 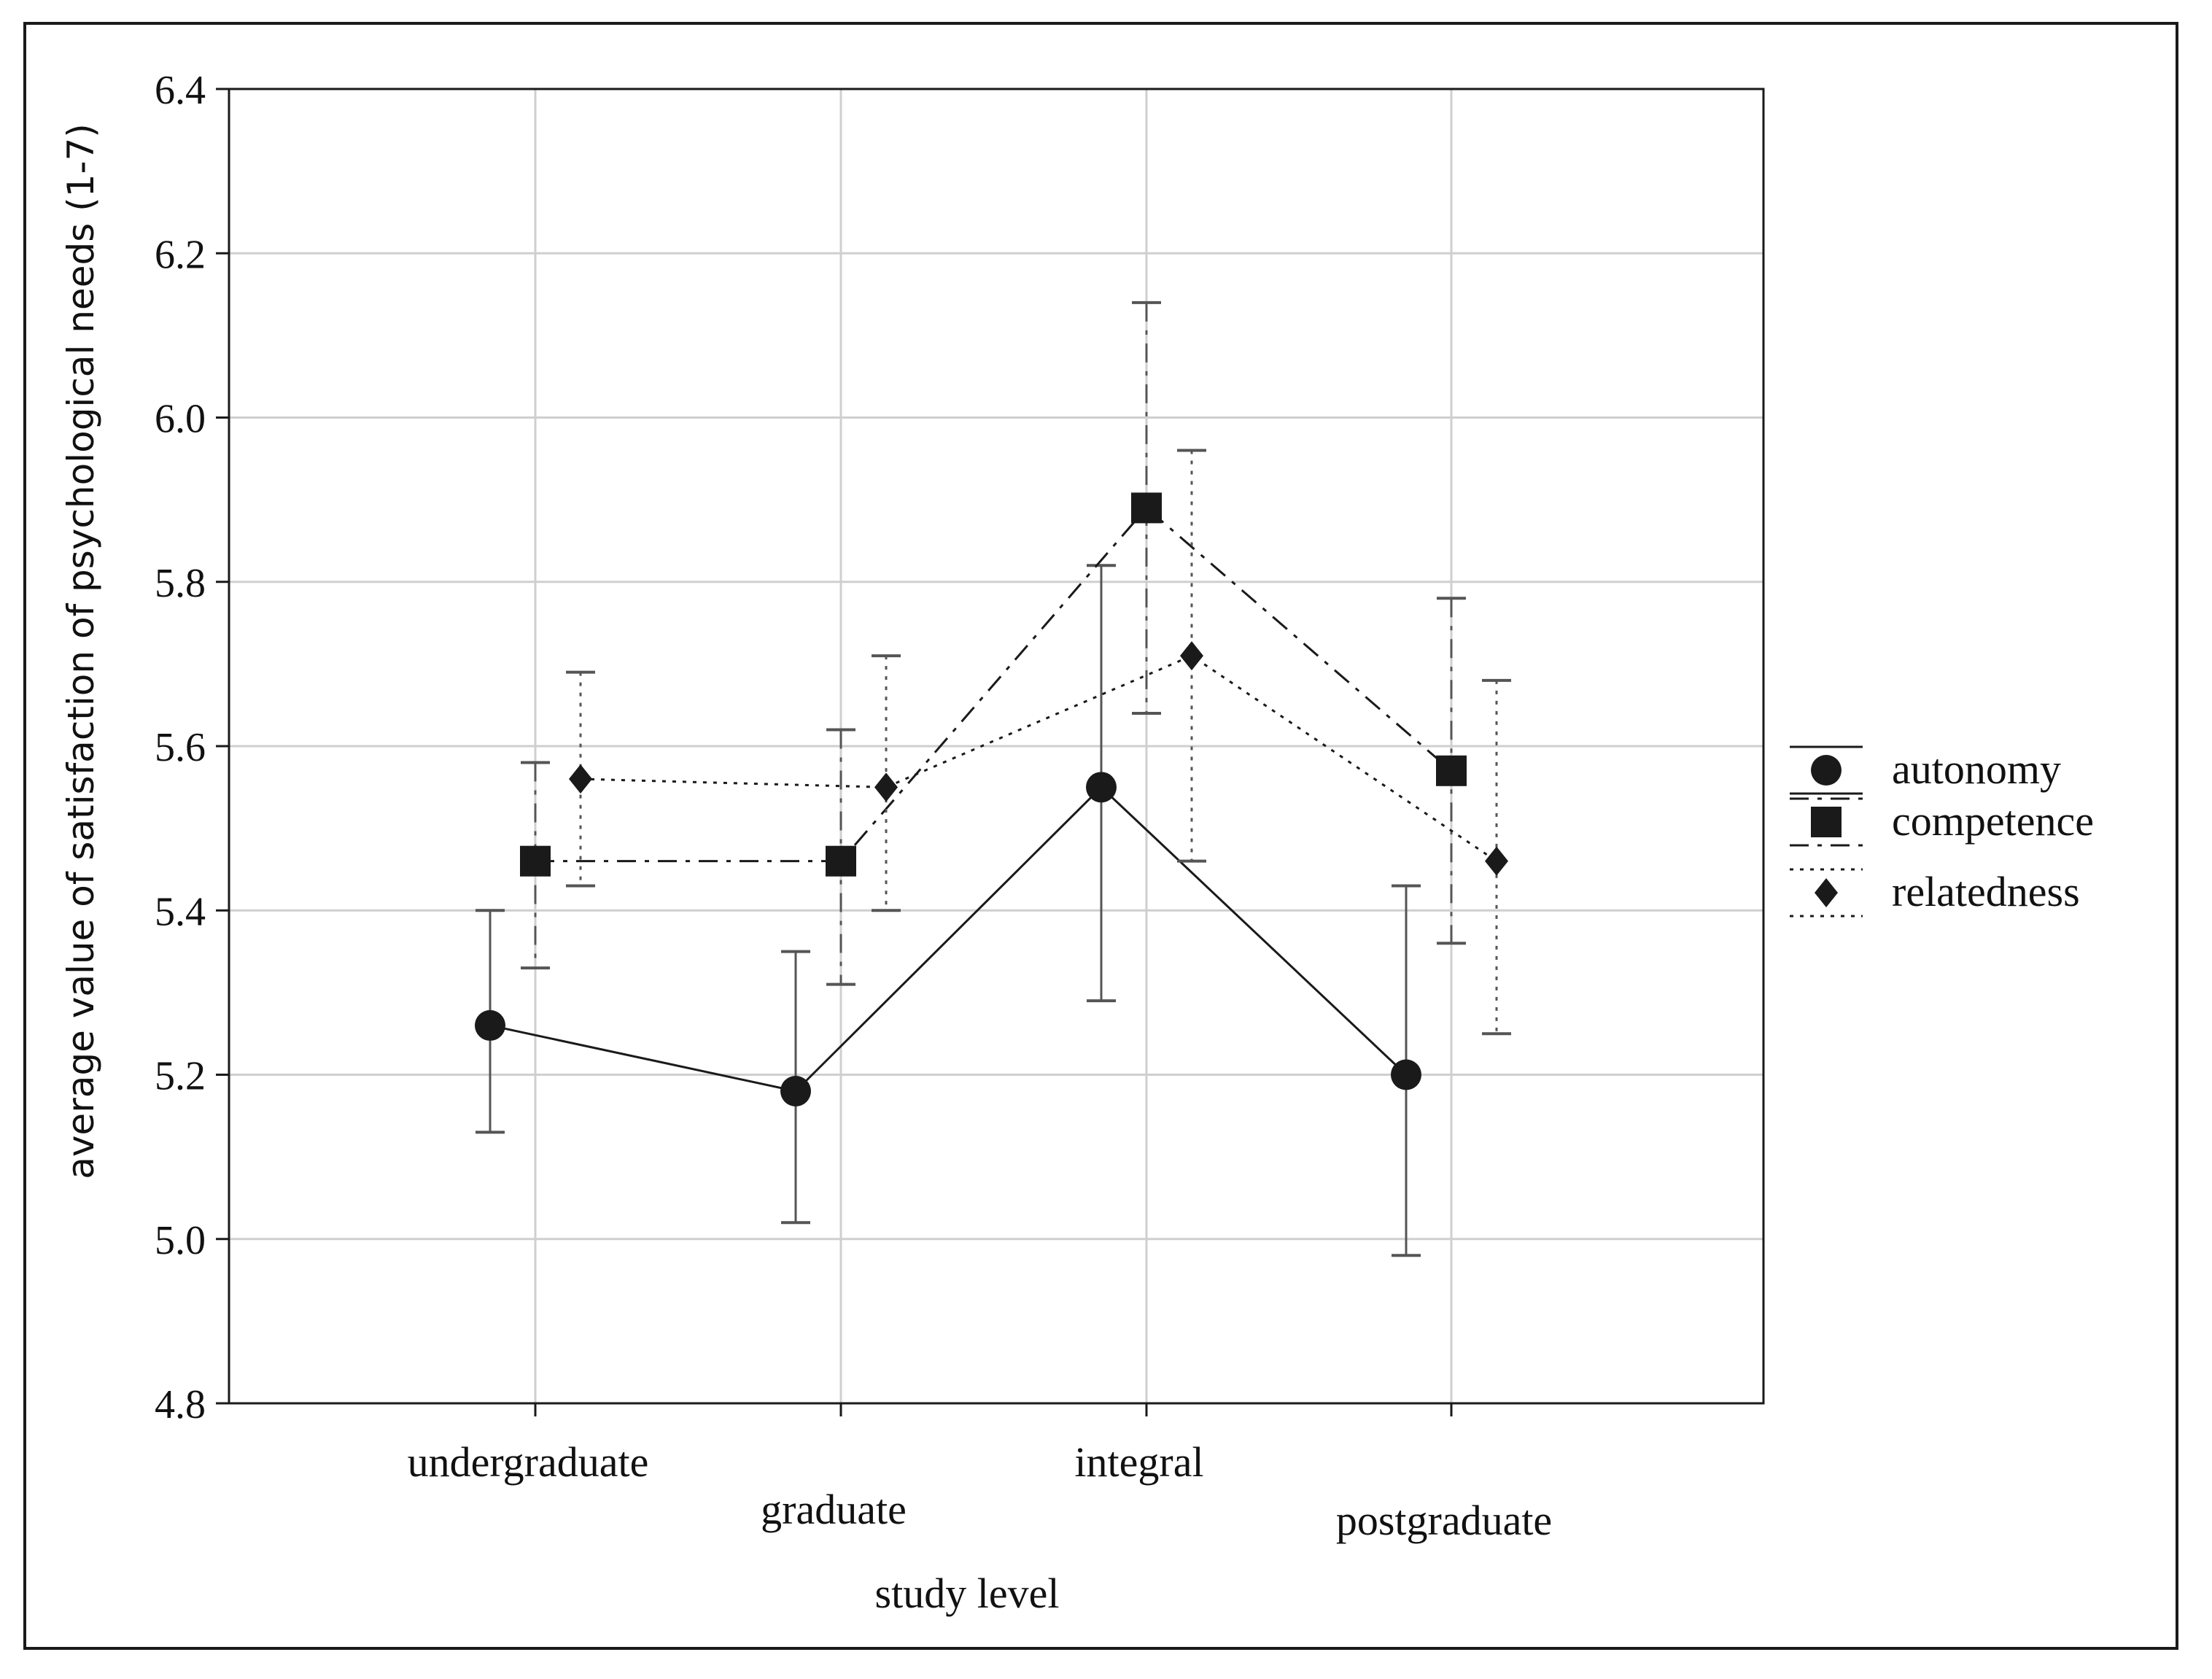 I want to click on x-category-label: postgraduate, so click(x=1444, y=1520).